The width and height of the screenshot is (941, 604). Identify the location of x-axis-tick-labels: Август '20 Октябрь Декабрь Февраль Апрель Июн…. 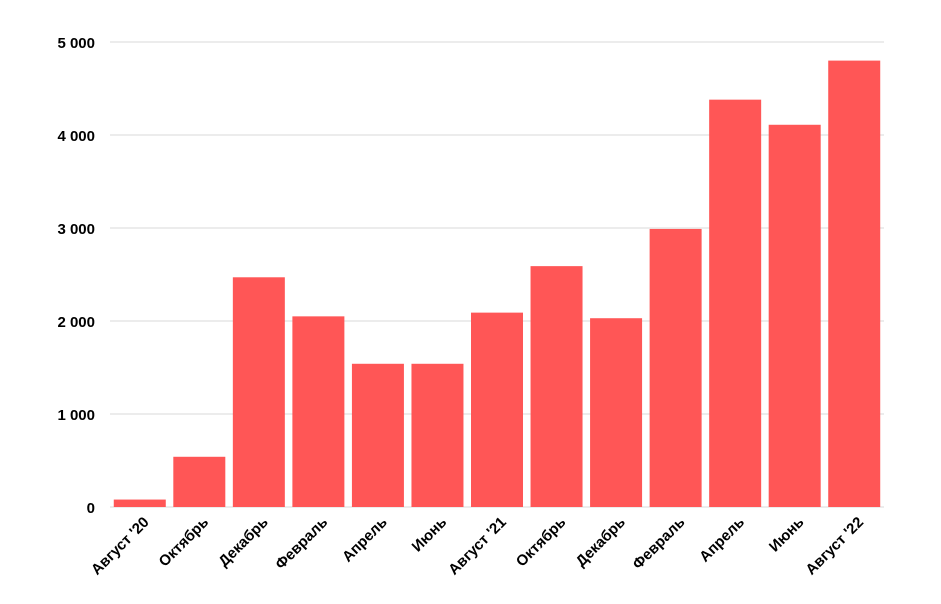
(477, 546).